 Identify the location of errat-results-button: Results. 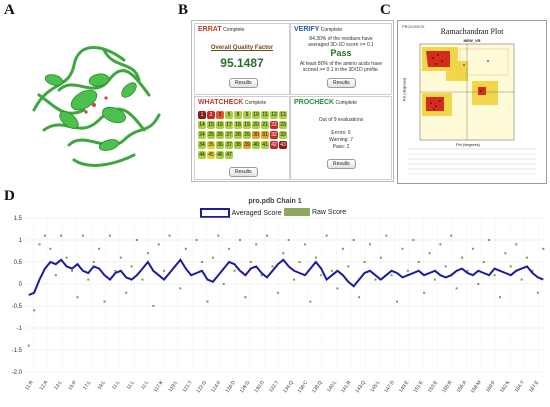
(243, 83).